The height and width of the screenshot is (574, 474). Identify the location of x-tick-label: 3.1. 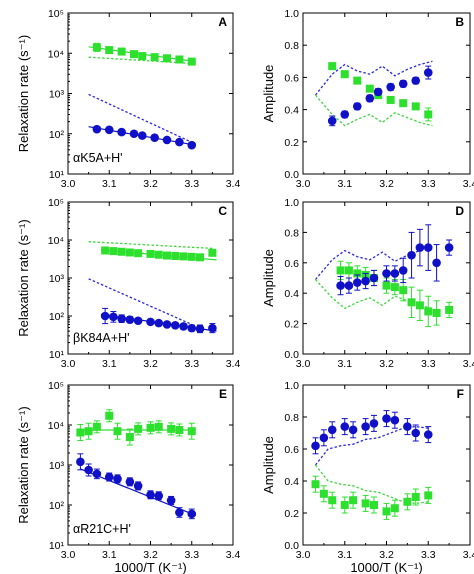
(109, 555).